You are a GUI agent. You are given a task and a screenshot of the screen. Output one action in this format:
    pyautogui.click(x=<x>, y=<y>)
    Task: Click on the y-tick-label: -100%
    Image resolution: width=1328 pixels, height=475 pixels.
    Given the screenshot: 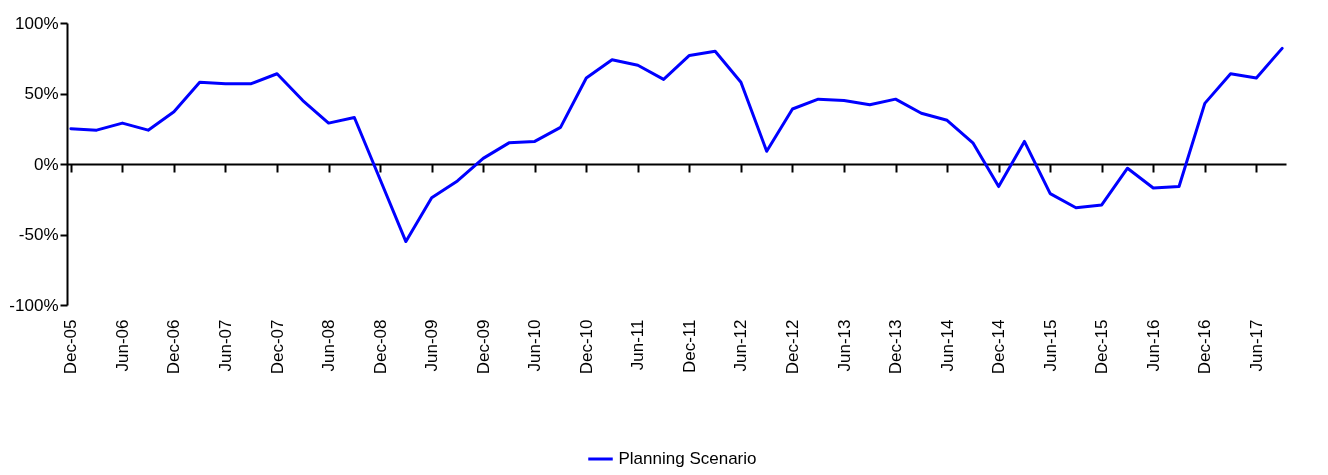 What is the action you would take?
    pyautogui.click(x=34, y=305)
    